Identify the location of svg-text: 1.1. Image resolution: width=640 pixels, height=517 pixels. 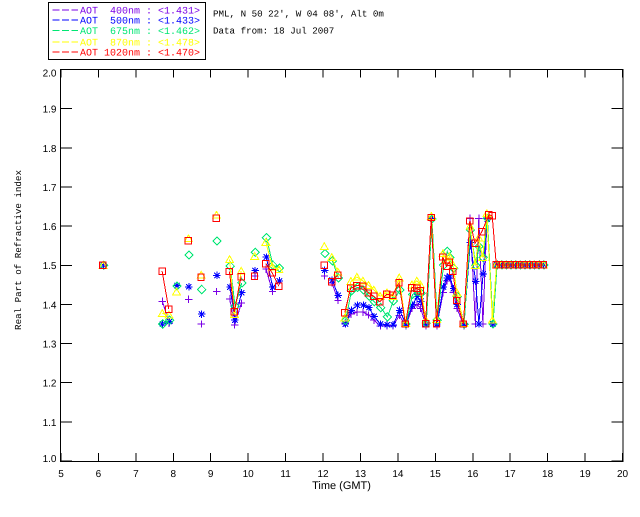
(50, 423).